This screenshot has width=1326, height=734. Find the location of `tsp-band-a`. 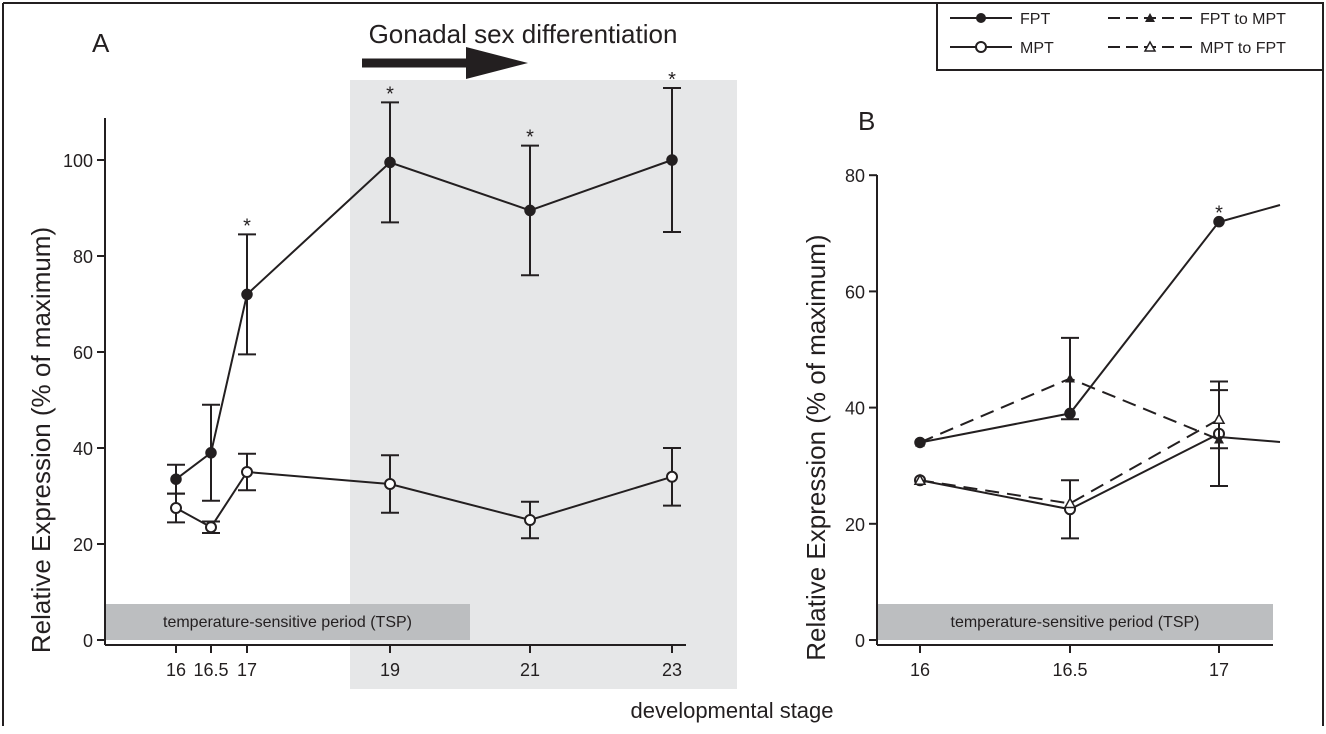

tsp-band-a is located at coordinates (287, 622).